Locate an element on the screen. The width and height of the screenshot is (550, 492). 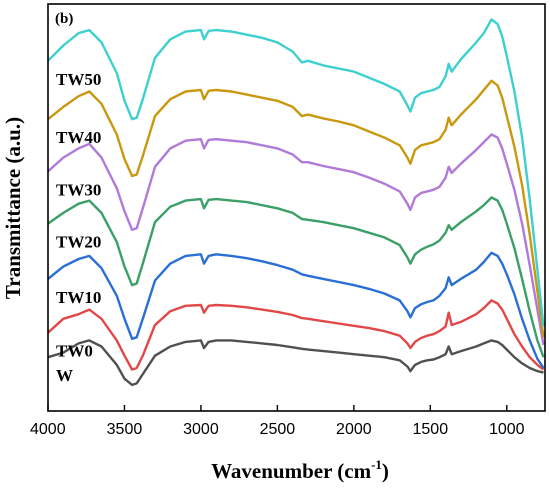
series-label-tw40: TW40 is located at coordinates (78, 137).